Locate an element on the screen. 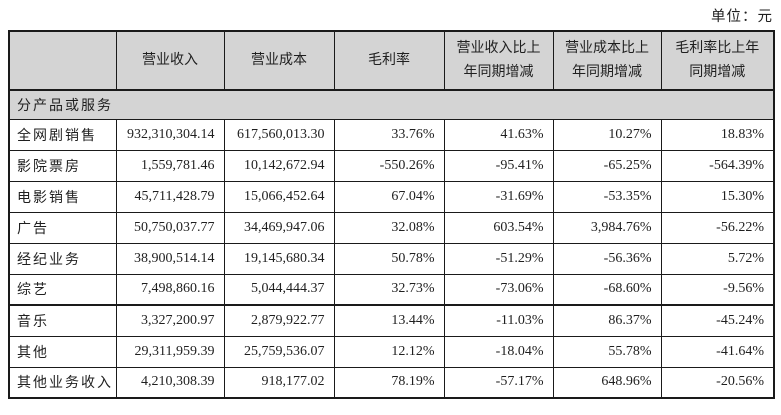  cell-margin-yoy: 5.72% is located at coordinates (717, 258).